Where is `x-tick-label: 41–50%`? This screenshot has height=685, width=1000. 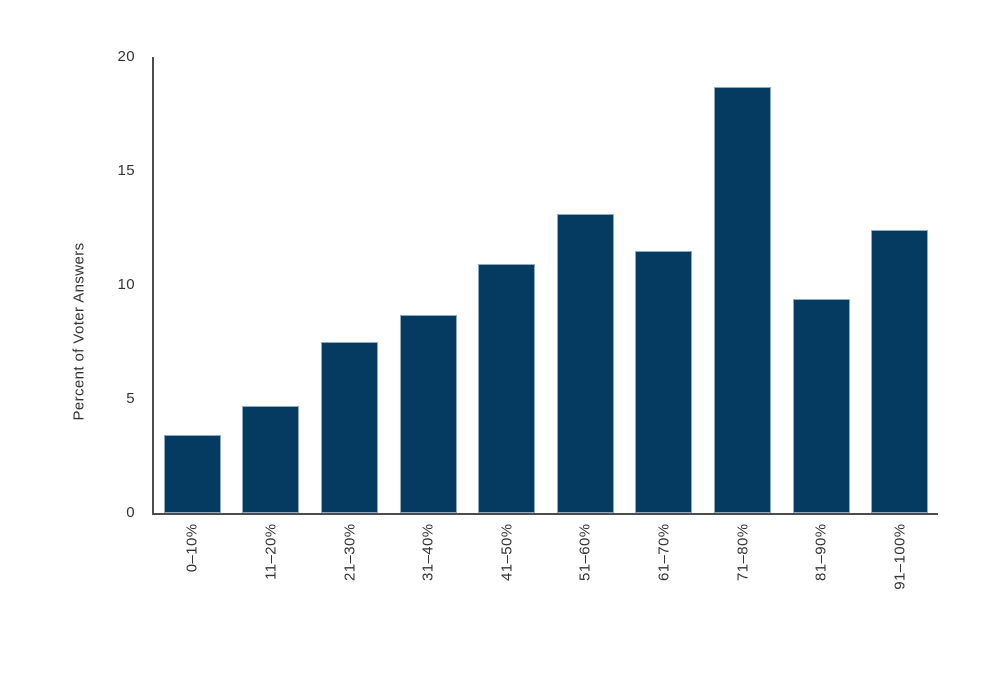
x-tick-label: 41–50% is located at coordinates (507, 552).